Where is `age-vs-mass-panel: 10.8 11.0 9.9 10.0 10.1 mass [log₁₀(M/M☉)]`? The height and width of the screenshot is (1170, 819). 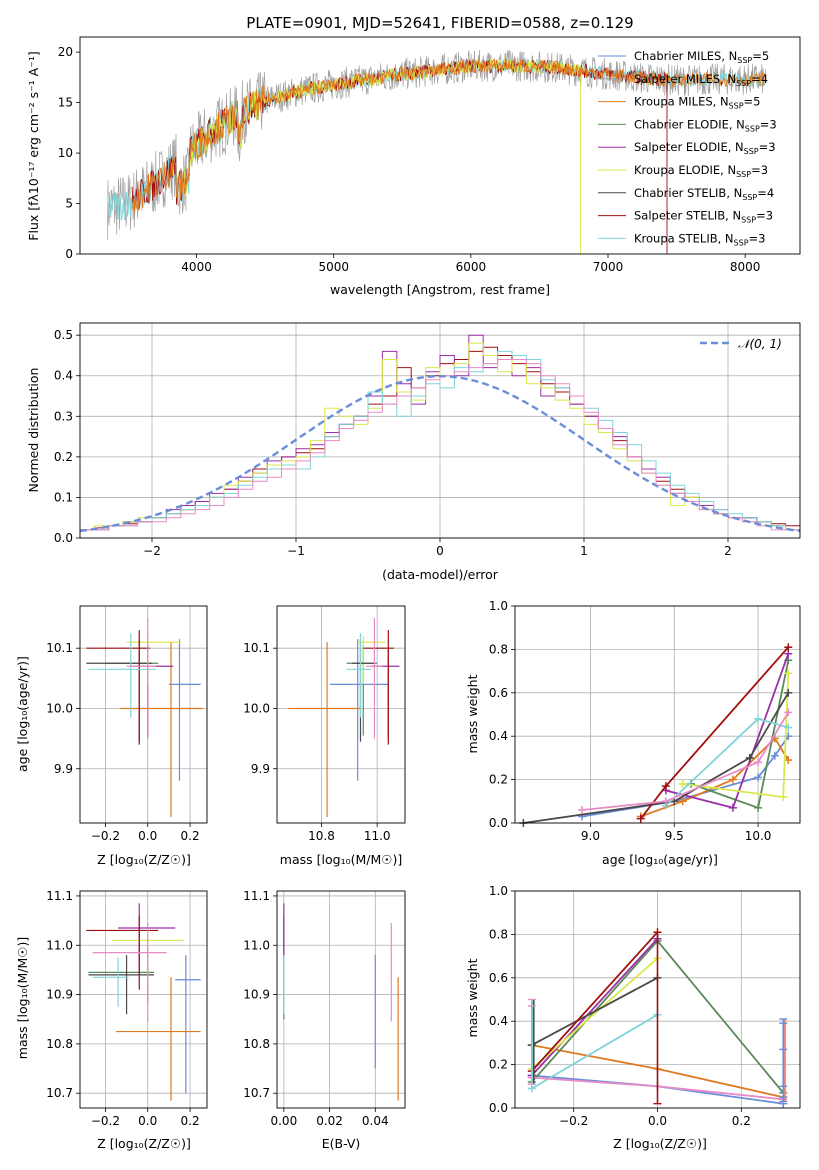
age-vs-mass-panel: 10.8 11.0 9.9 10.0 10.1 mass [log₁₀(M/M☉)] is located at coordinates (324, 736).